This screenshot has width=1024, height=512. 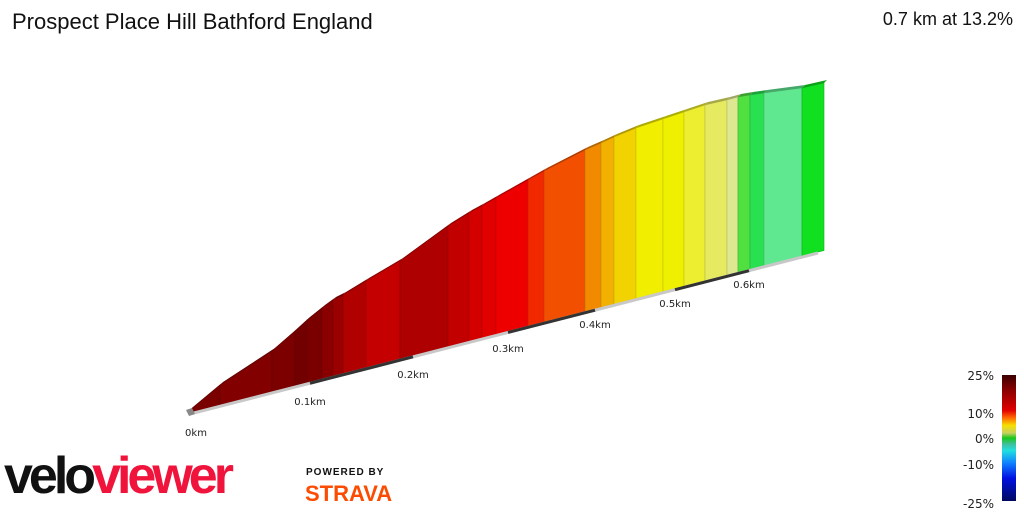 I want to click on distance-tick-label: 0.4km, so click(x=594, y=325).